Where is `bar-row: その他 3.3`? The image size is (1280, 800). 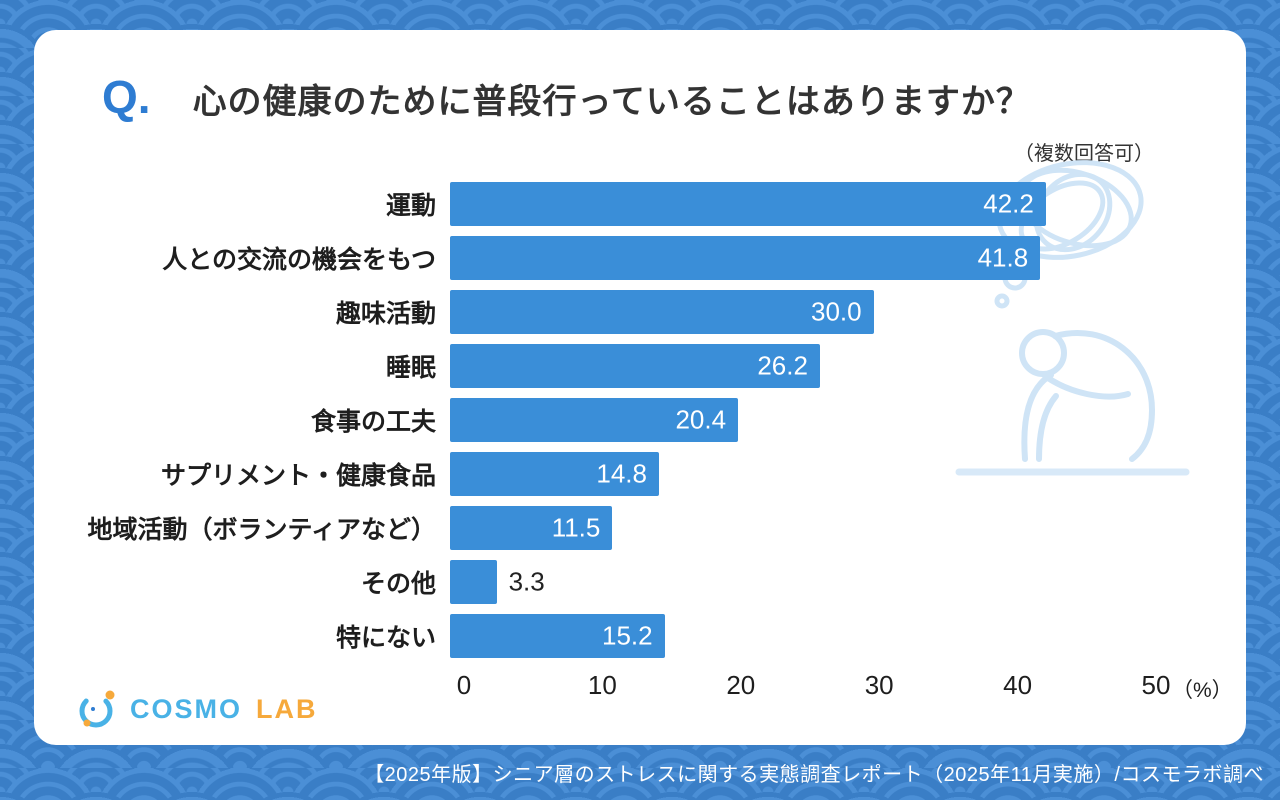 bar-row: その他 3.3 is located at coordinates (605, 581).